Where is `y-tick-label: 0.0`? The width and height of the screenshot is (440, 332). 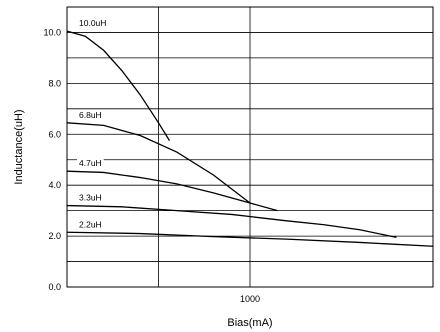 y-tick-label: 0.0 is located at coordinates (54, 287).